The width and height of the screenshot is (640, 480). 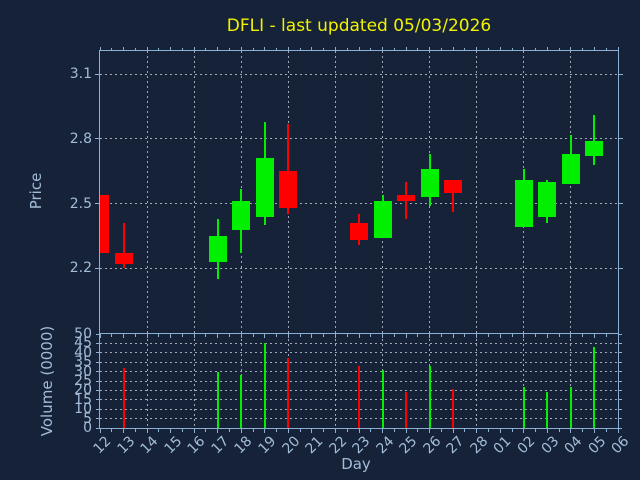 What do you see at coordinates (338, 445) in the screenshot?
I see `x-tick-label: 22` at bounding box center [338, 445].